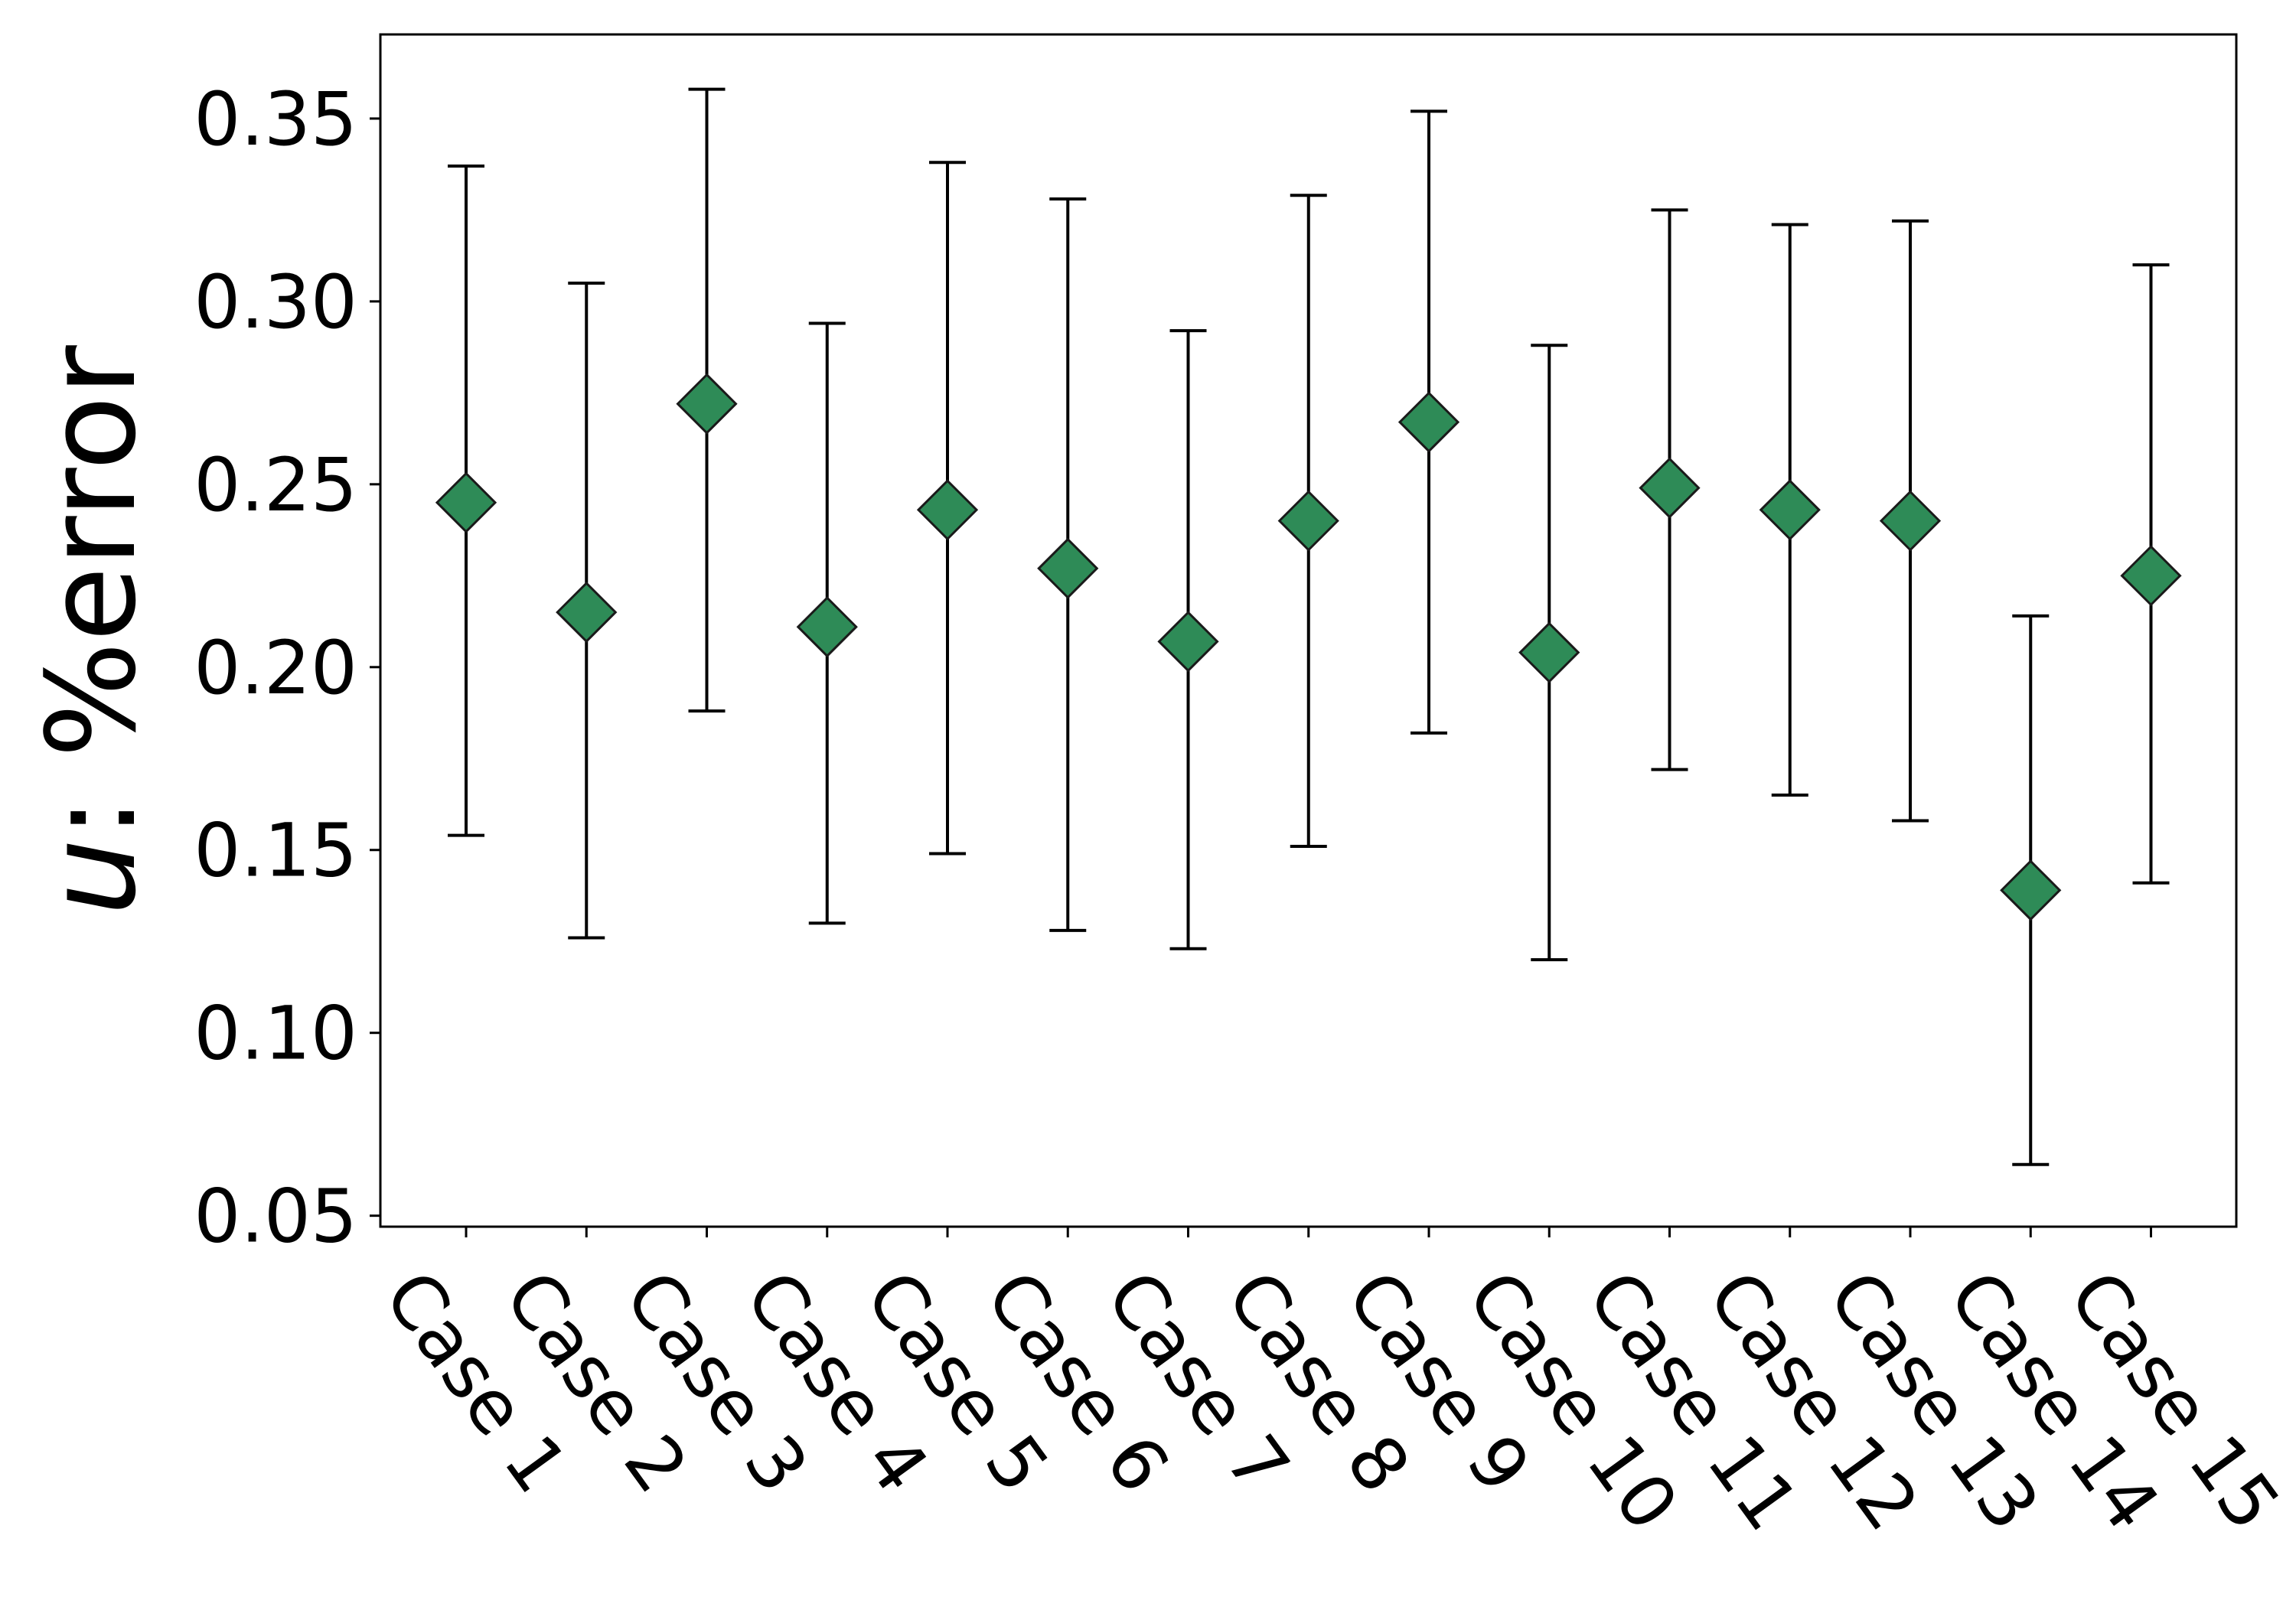 The image size is (2296, 1607). Describe the element at coordinates (275, 851) in the screenshot. I see `y-tick-label: 0.15` at that location.